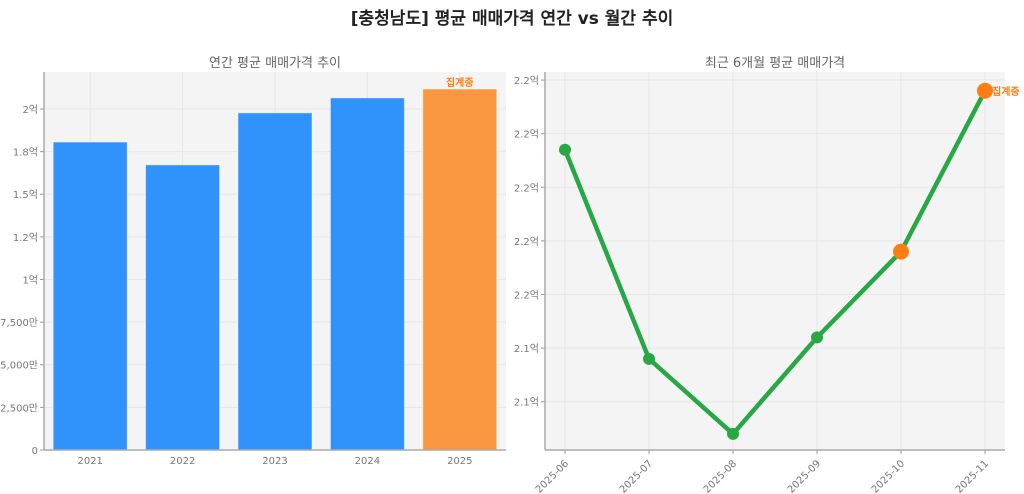 This screenshot has width=1024, height=494. What do you see at coordinates (367, 461) in the screenshot?
I see `x-tick-label: 2024` at bounding box center [367, 461].